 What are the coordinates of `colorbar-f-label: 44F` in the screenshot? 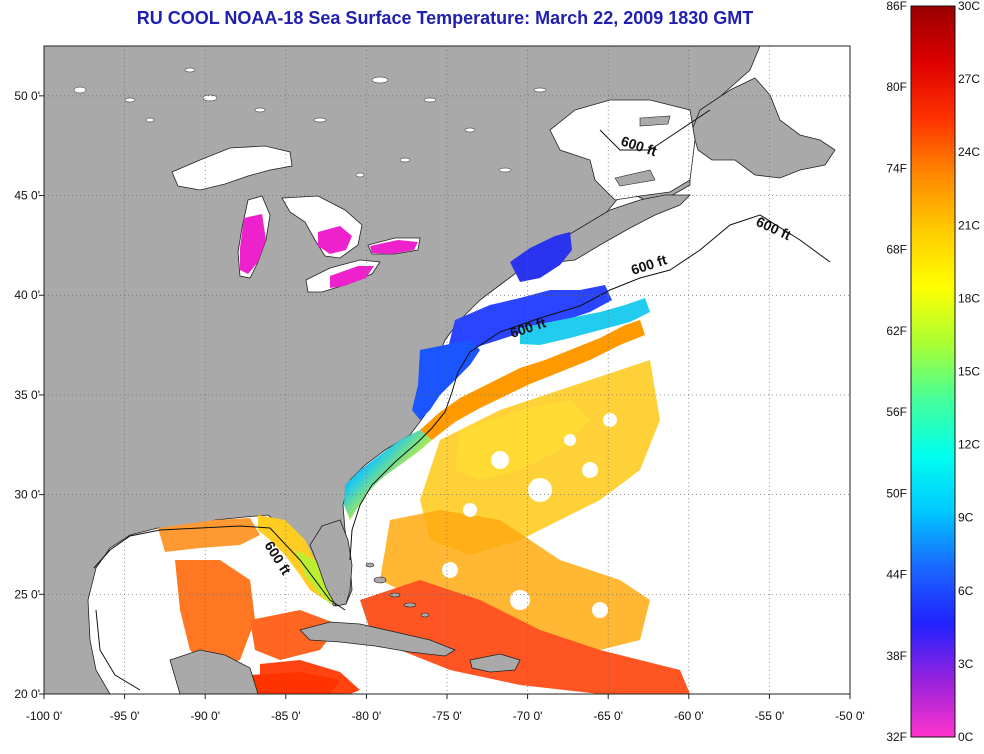 It's located at (896, 575).